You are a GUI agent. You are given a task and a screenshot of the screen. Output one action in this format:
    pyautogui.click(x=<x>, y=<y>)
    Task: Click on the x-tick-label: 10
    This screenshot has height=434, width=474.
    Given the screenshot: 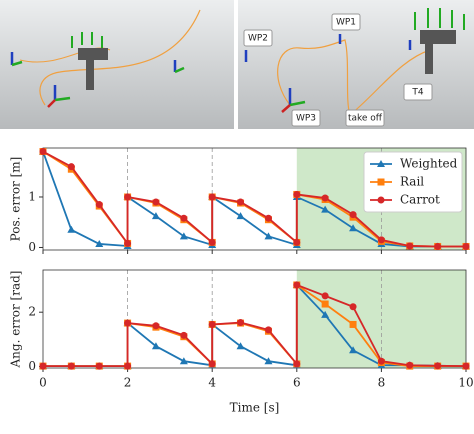 What is the action you would take?
    pyautogui.click(x=465, y=383)
    